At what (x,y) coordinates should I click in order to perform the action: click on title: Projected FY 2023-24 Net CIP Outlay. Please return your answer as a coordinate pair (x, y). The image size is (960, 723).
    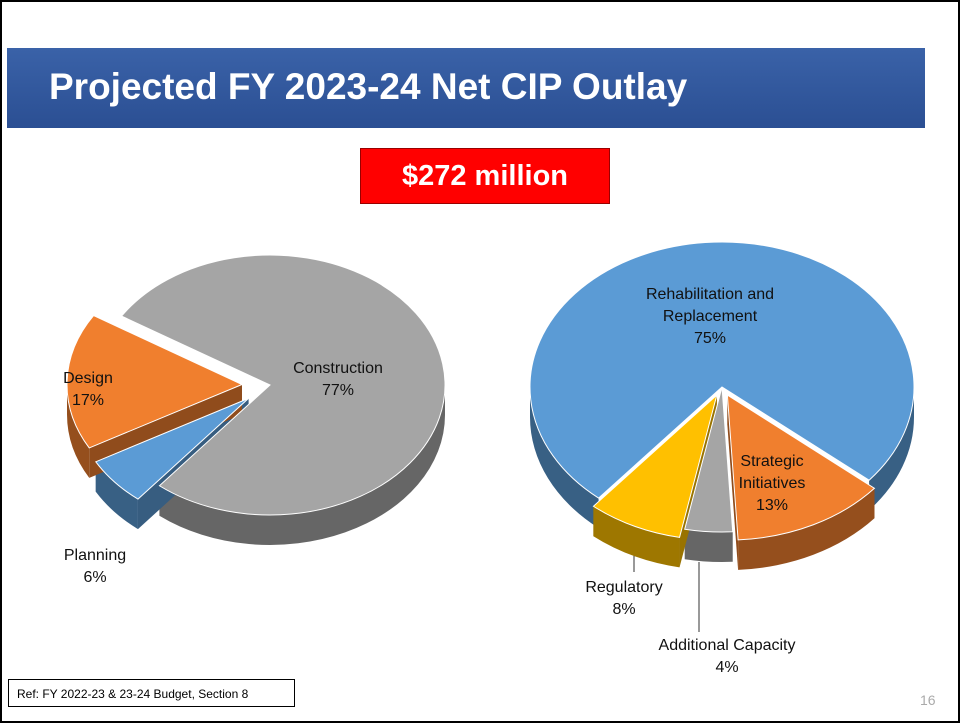
    Looking at the image, I should click on (368, 86).